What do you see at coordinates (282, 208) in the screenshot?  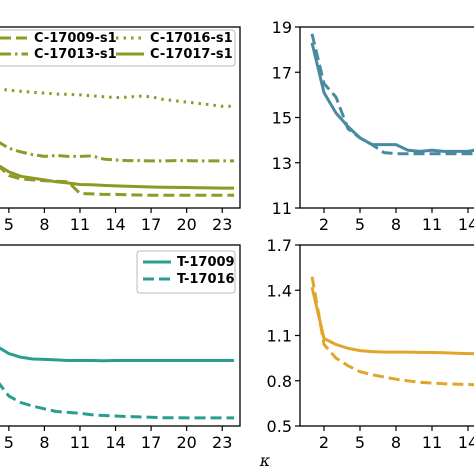 I see `y-tick-label: 11` at bounding box center [282, 208].